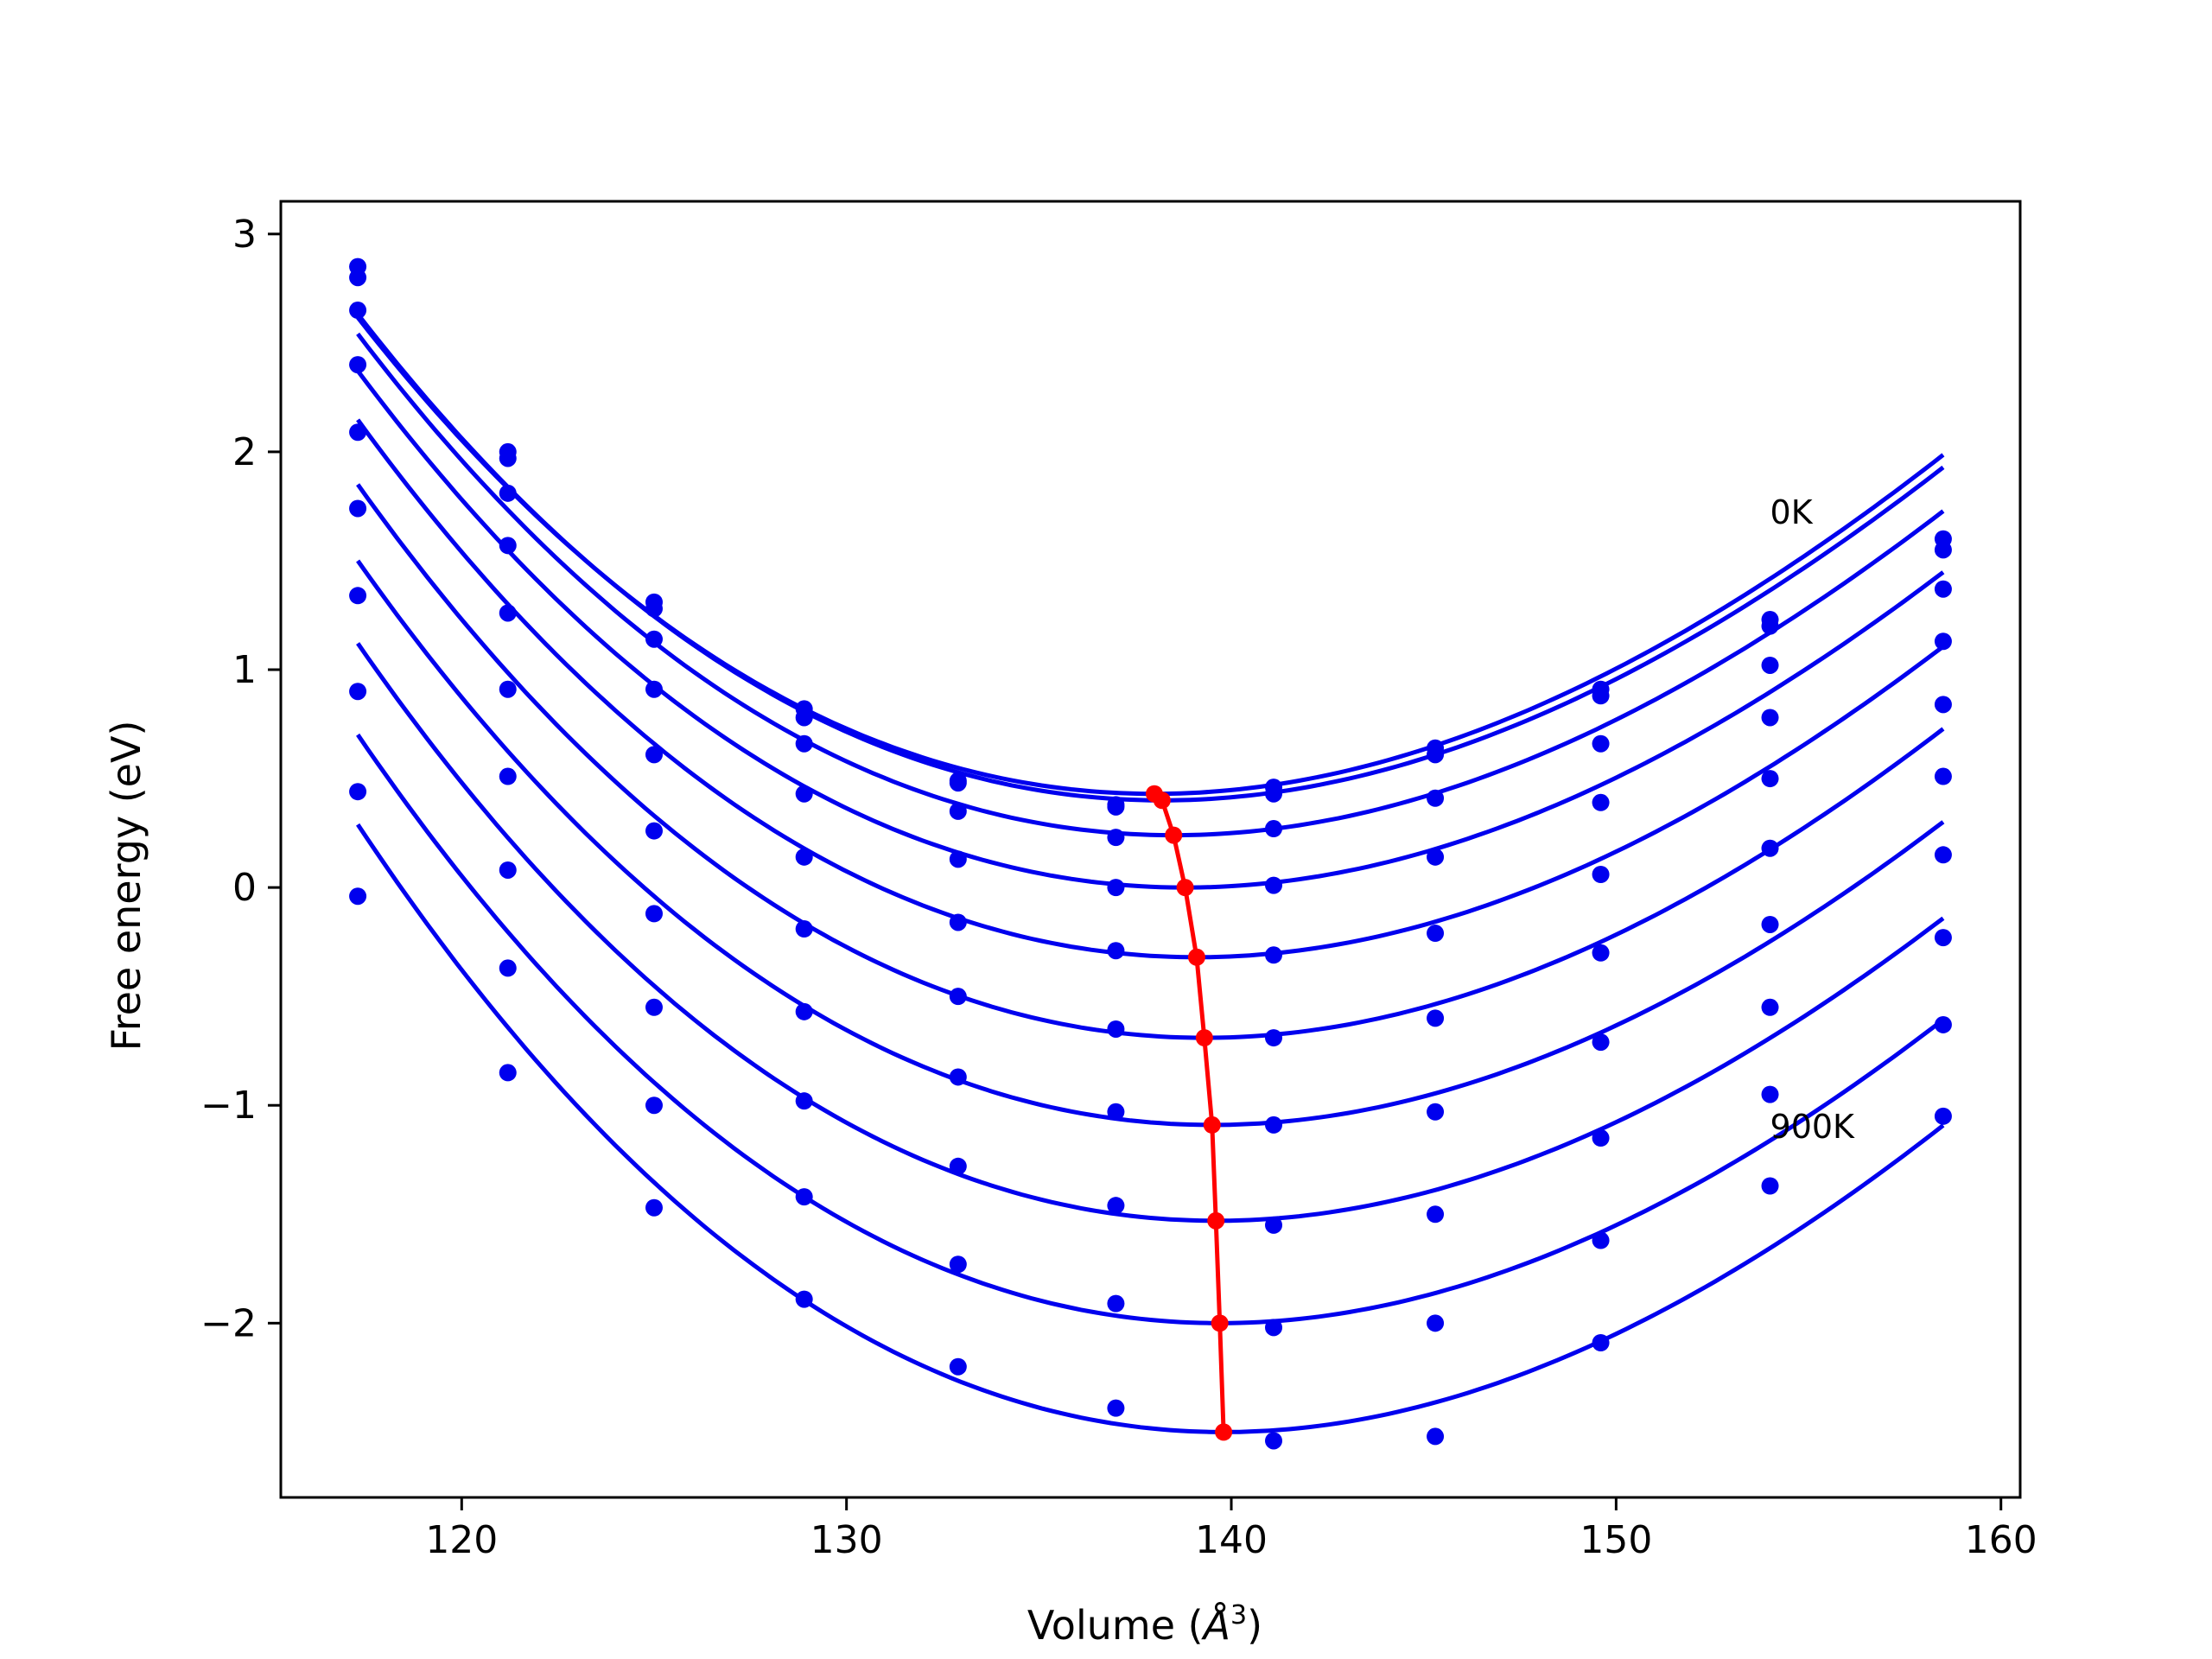 This screenshot has width=2212, height=1659. What do you see at coordinates (244, 888) in the screenshot?
I see `y-tick-label: 0` at bounding box center [244, 888].